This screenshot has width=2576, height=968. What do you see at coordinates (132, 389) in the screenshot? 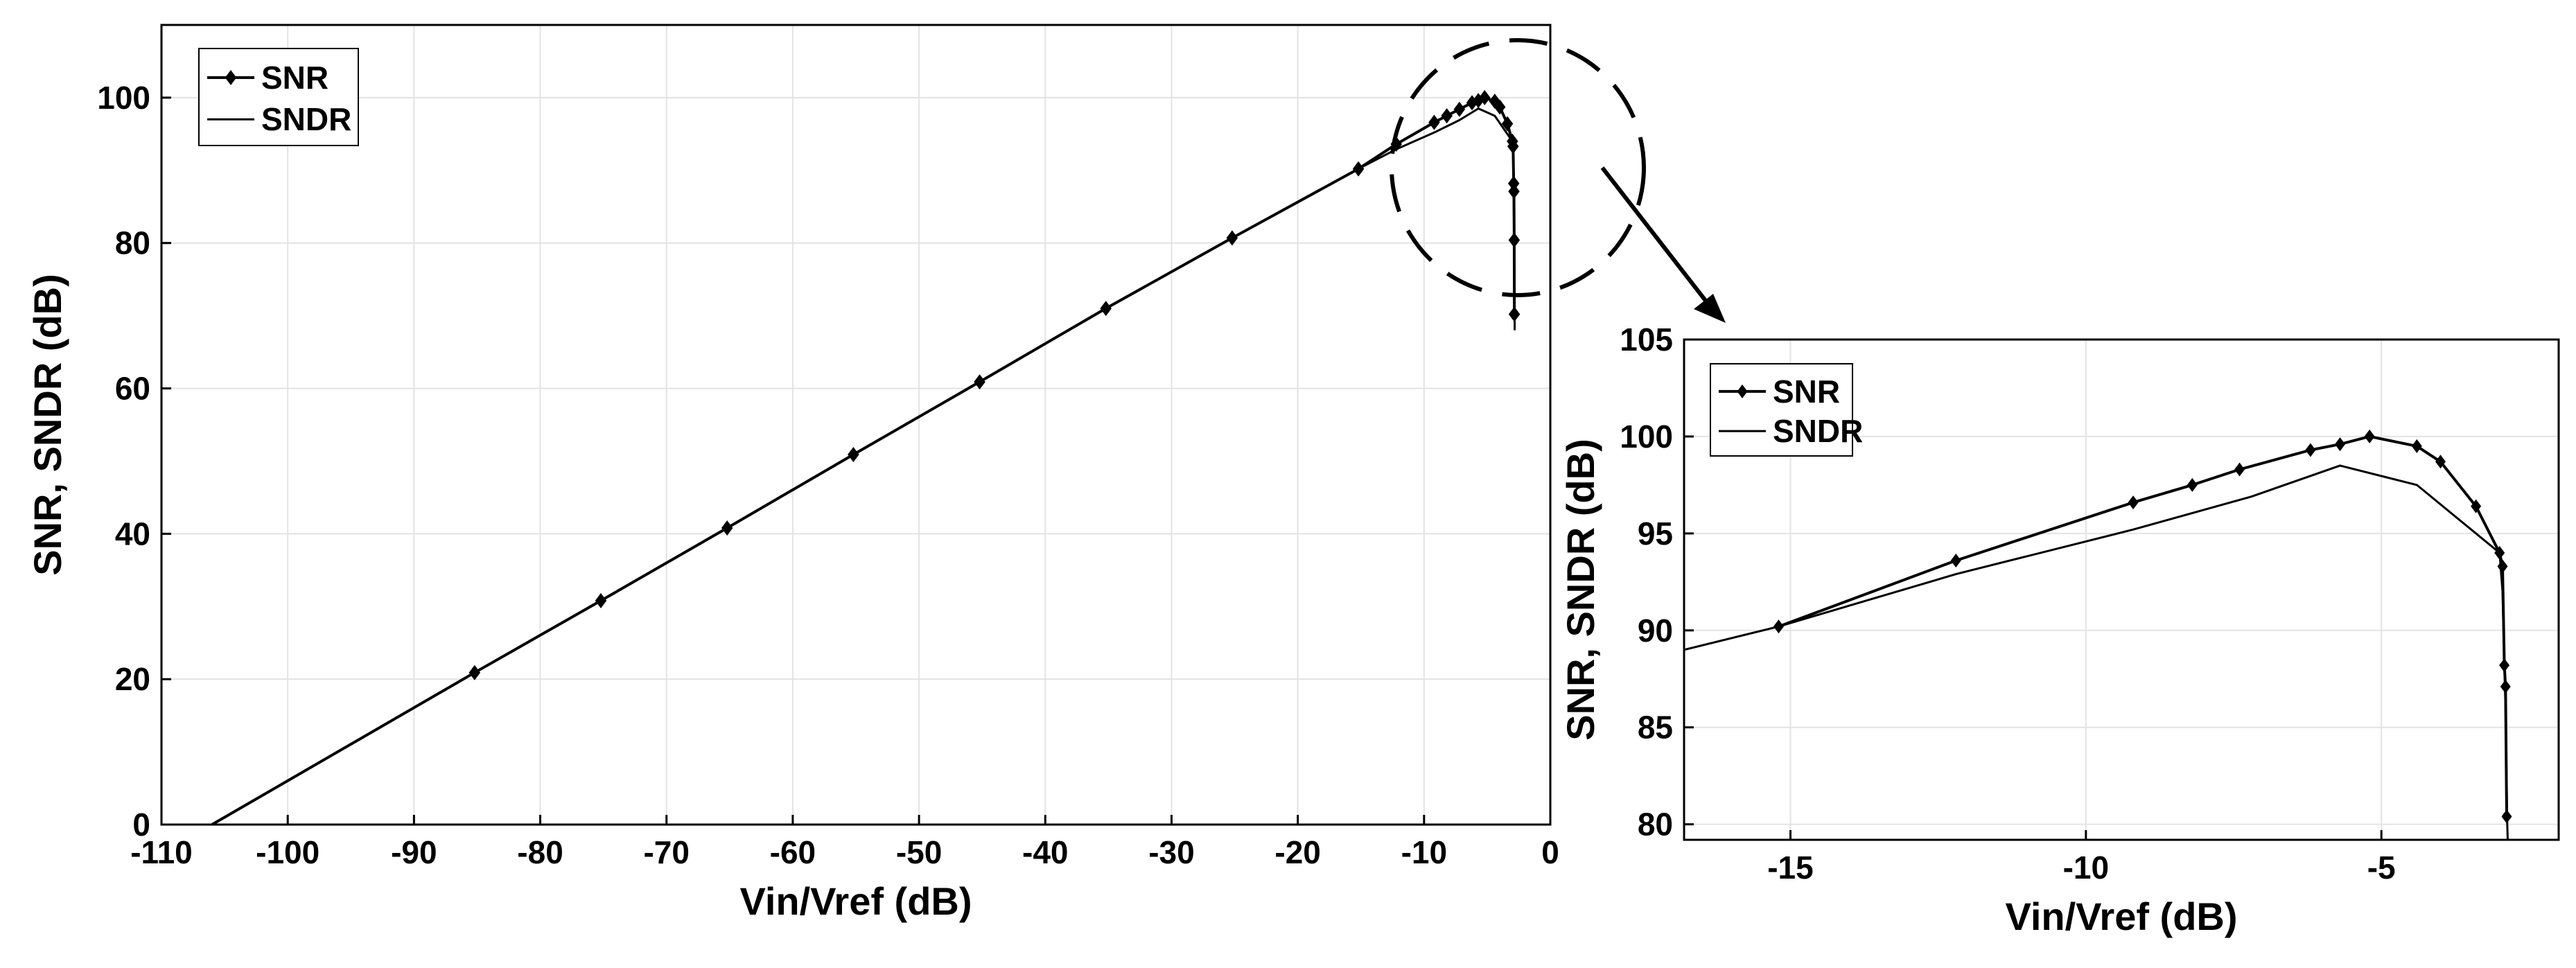
I see `main-y-tick-label: 60` at bounding box center [132, 389].